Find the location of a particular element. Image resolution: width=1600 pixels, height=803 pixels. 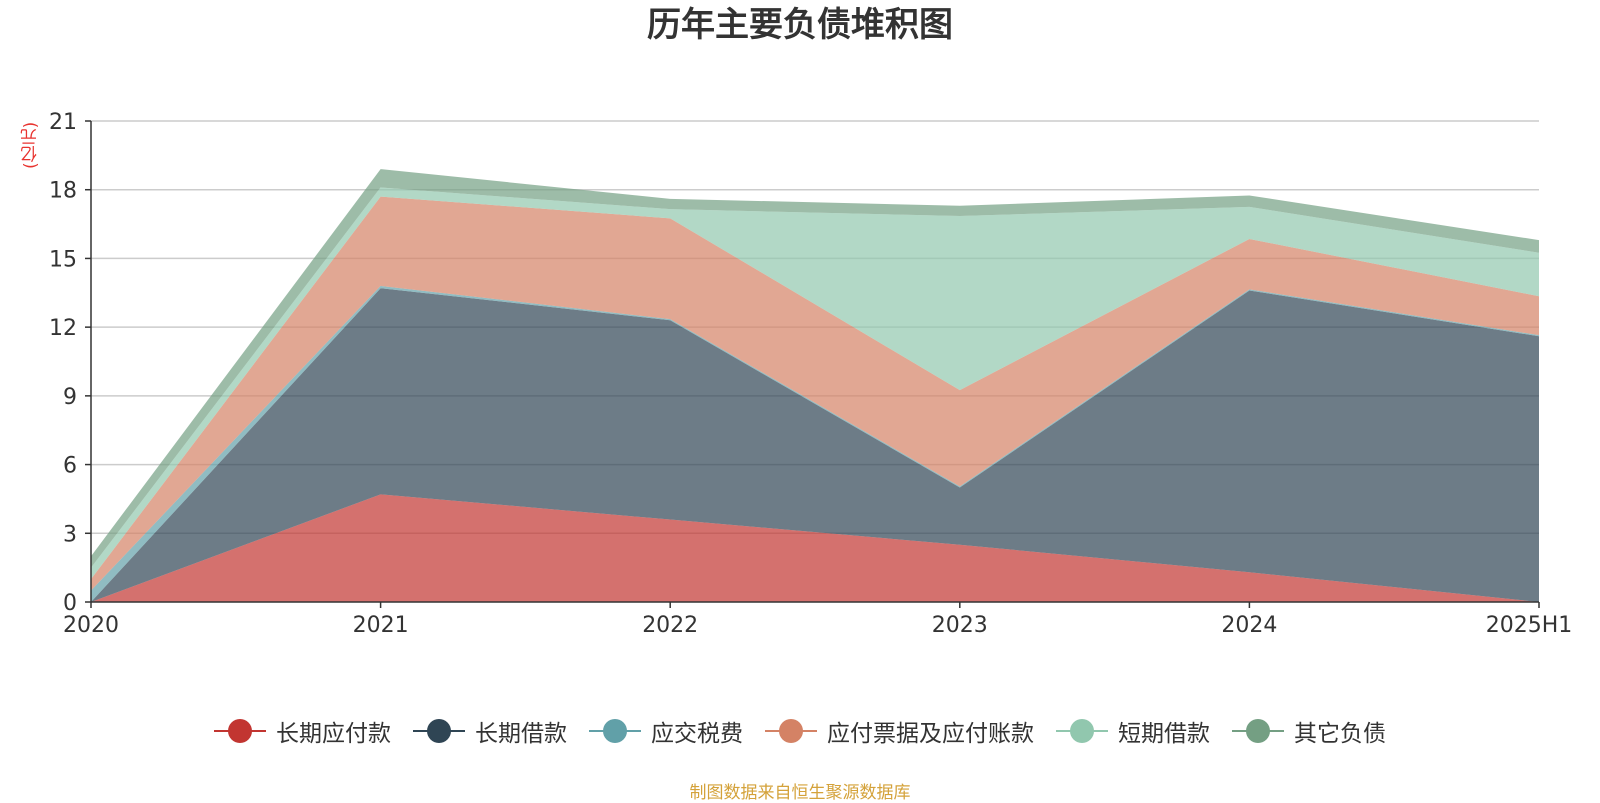

data-source-note: 制图数据来自恒生聚源数据库 is located at coordinates (800, 793).